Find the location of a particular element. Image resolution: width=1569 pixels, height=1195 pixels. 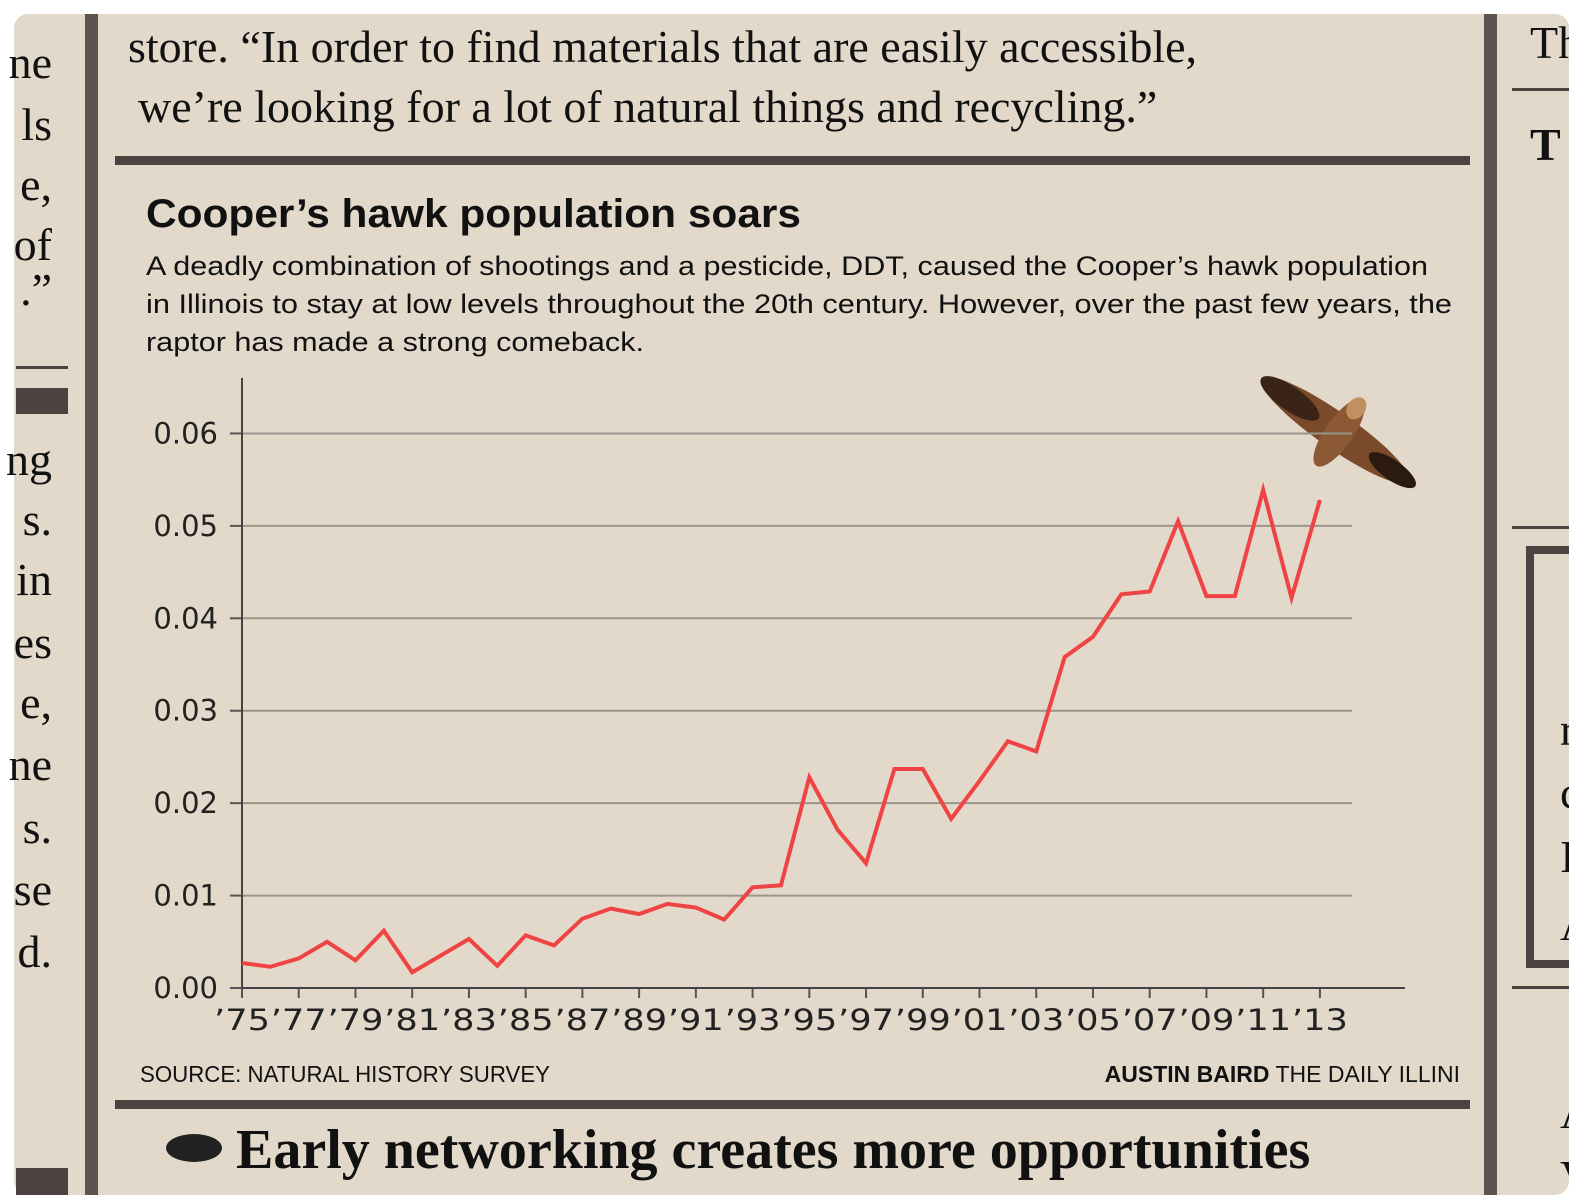

column-text: .” is located at coordinates (36, 289).